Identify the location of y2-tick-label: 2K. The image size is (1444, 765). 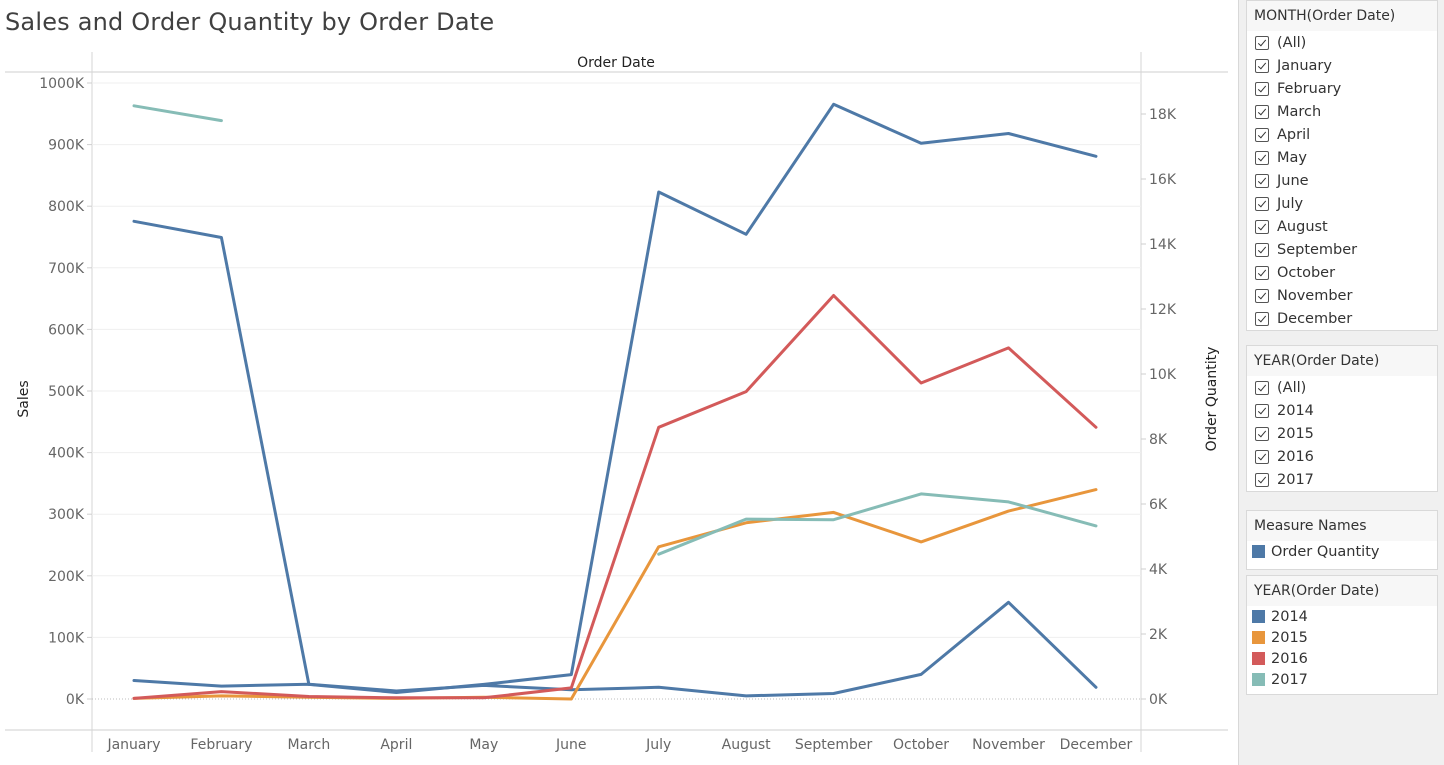
(1158, 635).